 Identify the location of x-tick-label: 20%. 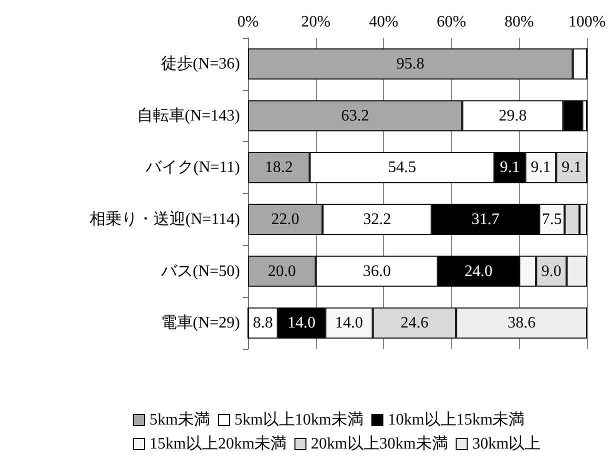
(315, 22).